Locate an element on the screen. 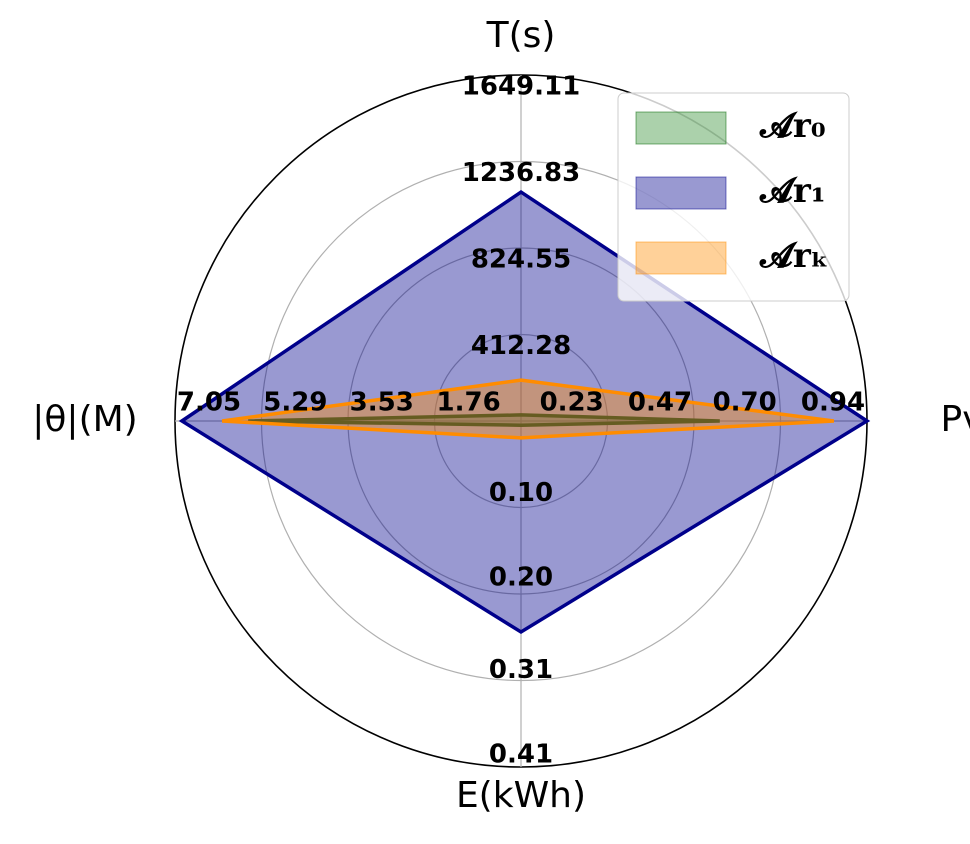 The width and height of the screenshot is (970, 844). tick-label: 1236.83 is located at coordinates (521, 173).